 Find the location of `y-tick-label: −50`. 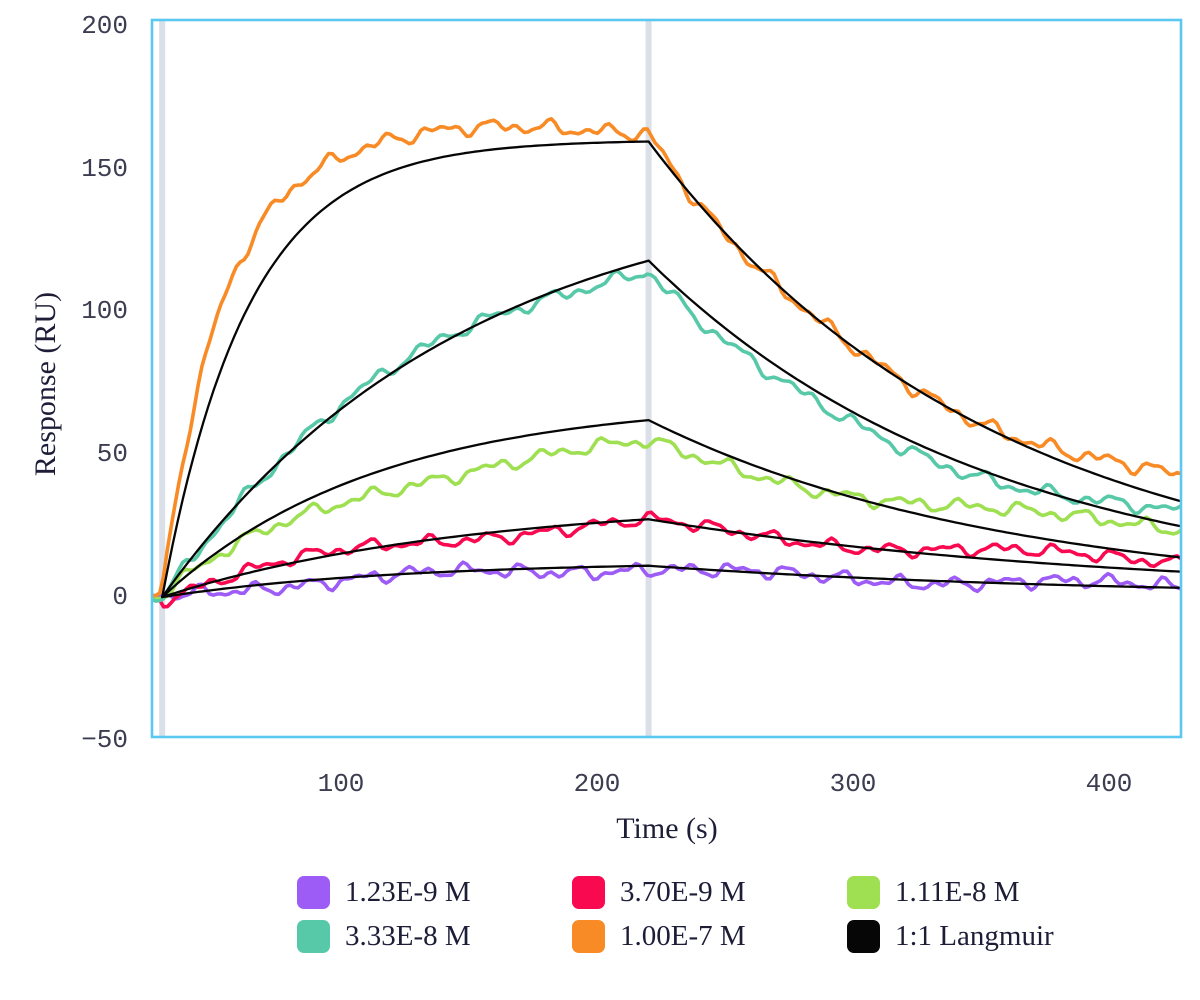

y-tick-label: −50 is located at coordinates (104, 740).